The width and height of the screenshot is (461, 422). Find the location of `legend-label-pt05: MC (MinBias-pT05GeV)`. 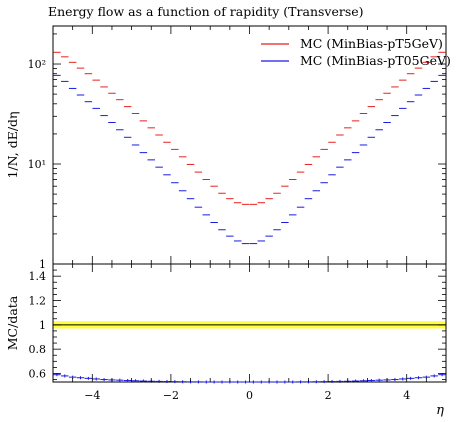

legend-label-pt05: MC (MinBias-pT05GeV) is located at coordinates (375, 60).